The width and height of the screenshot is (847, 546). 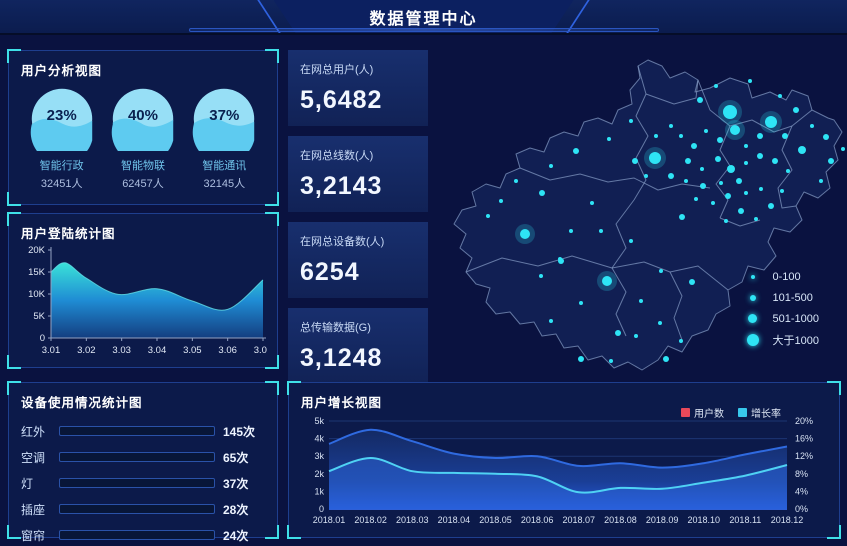 What do you see at coordinates (558, 475) in the screenshot?
I see `growth-line` at bounding box center [558, 475].